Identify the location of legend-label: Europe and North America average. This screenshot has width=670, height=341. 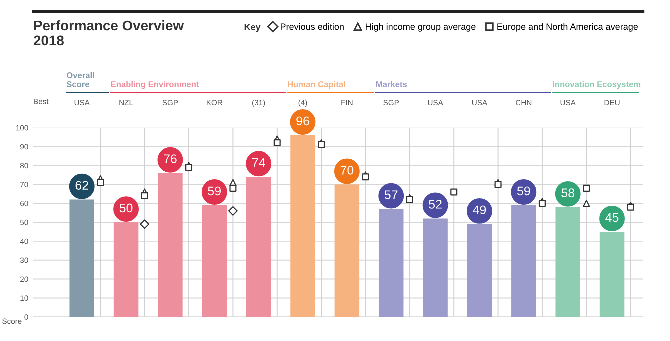
(568, 27).